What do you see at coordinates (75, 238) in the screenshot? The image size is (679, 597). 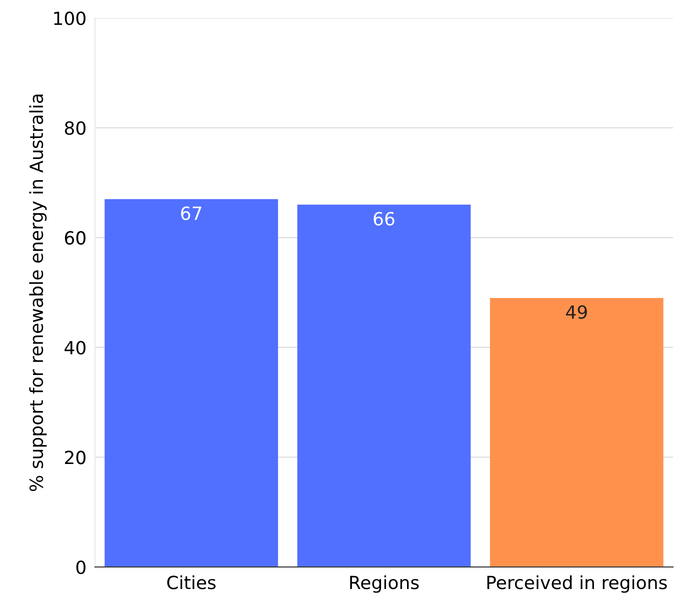 I see `y-tick-label: 60` at bounding box center [75, 238].